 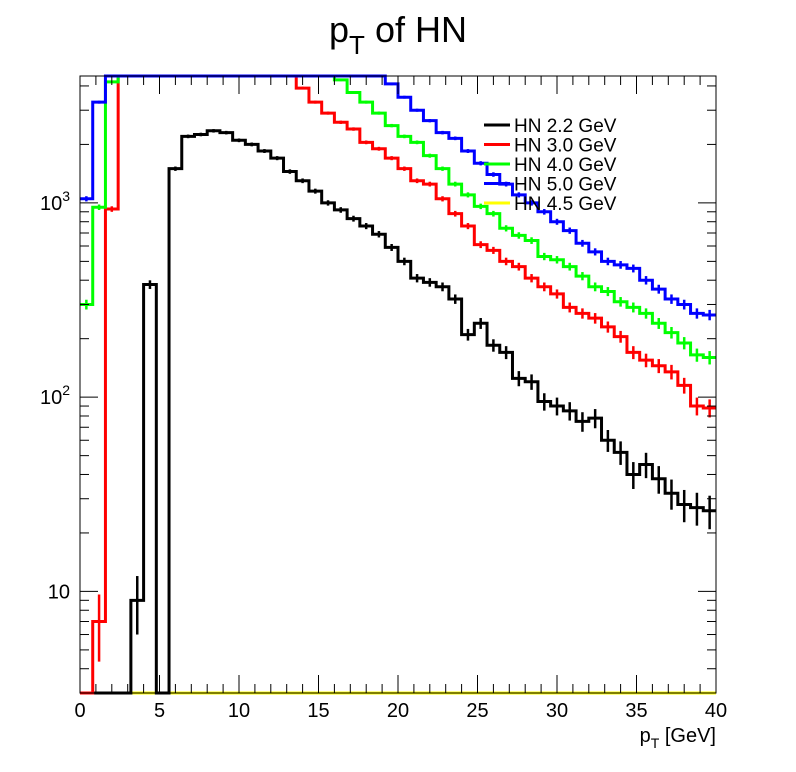 I want to click on chart-title: pT of HN, so click(x=398, y=34).